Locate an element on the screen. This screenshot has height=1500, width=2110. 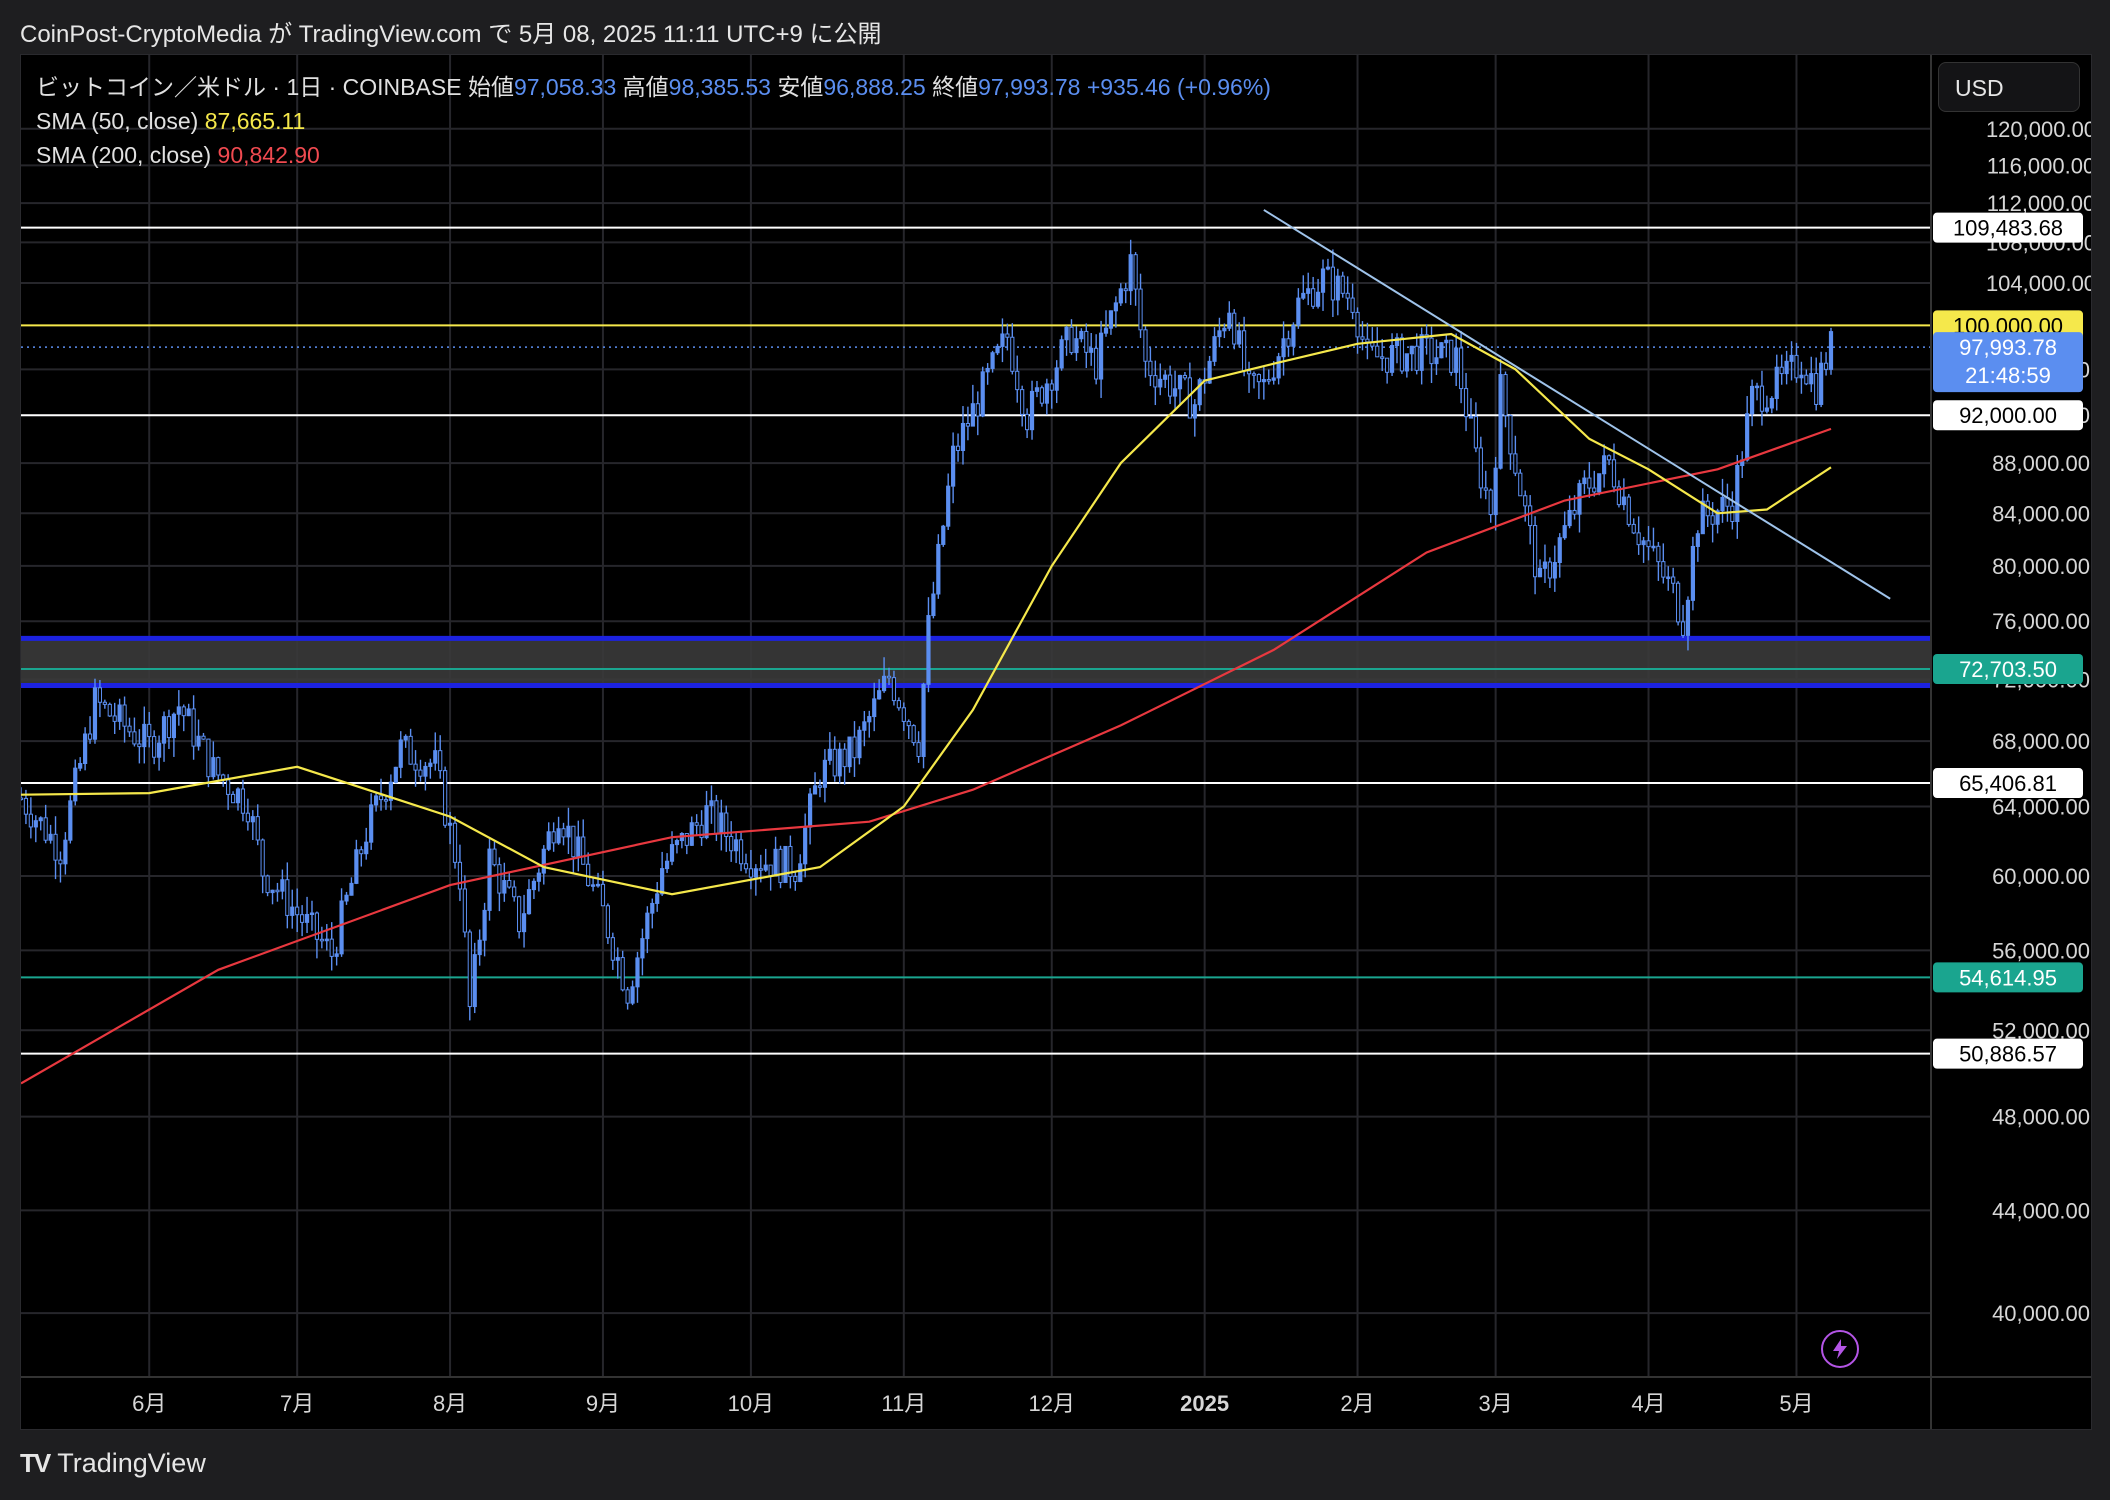
sma50-row: SMA (50, close) 87,665.11 is located at coordinates (653, 121).